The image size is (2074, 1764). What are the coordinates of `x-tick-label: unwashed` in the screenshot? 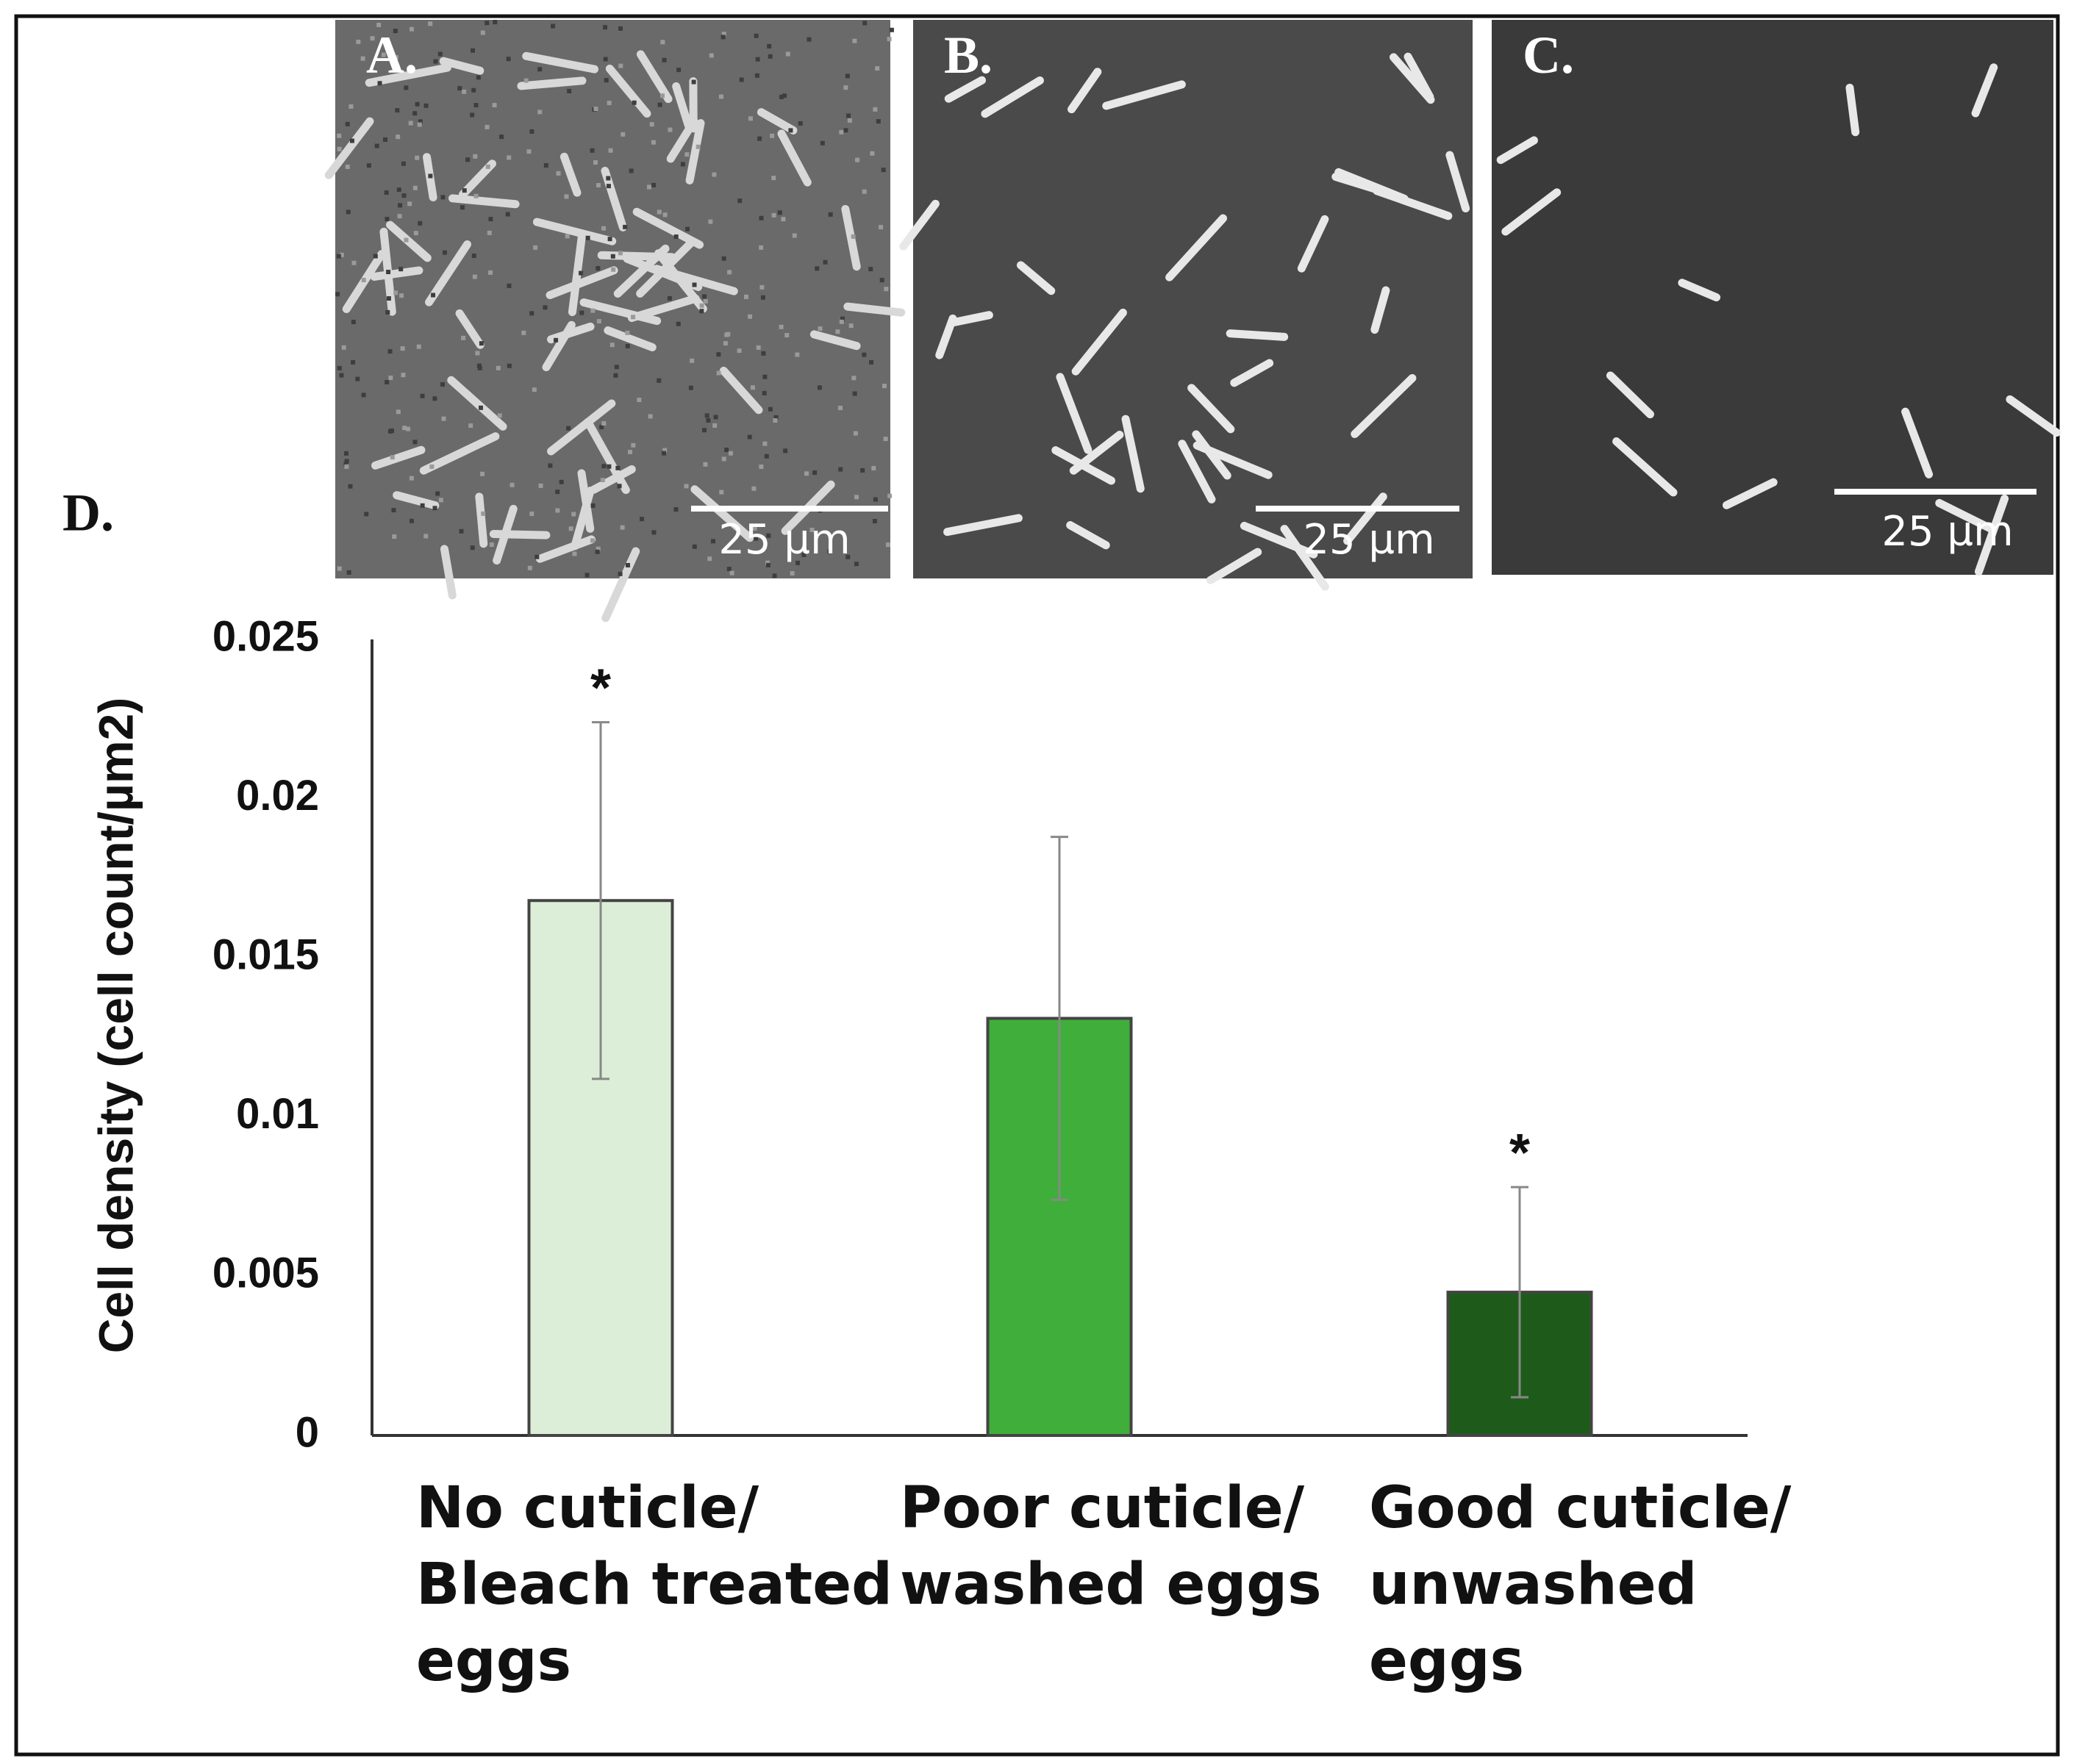 It's located at (1533, 1585).